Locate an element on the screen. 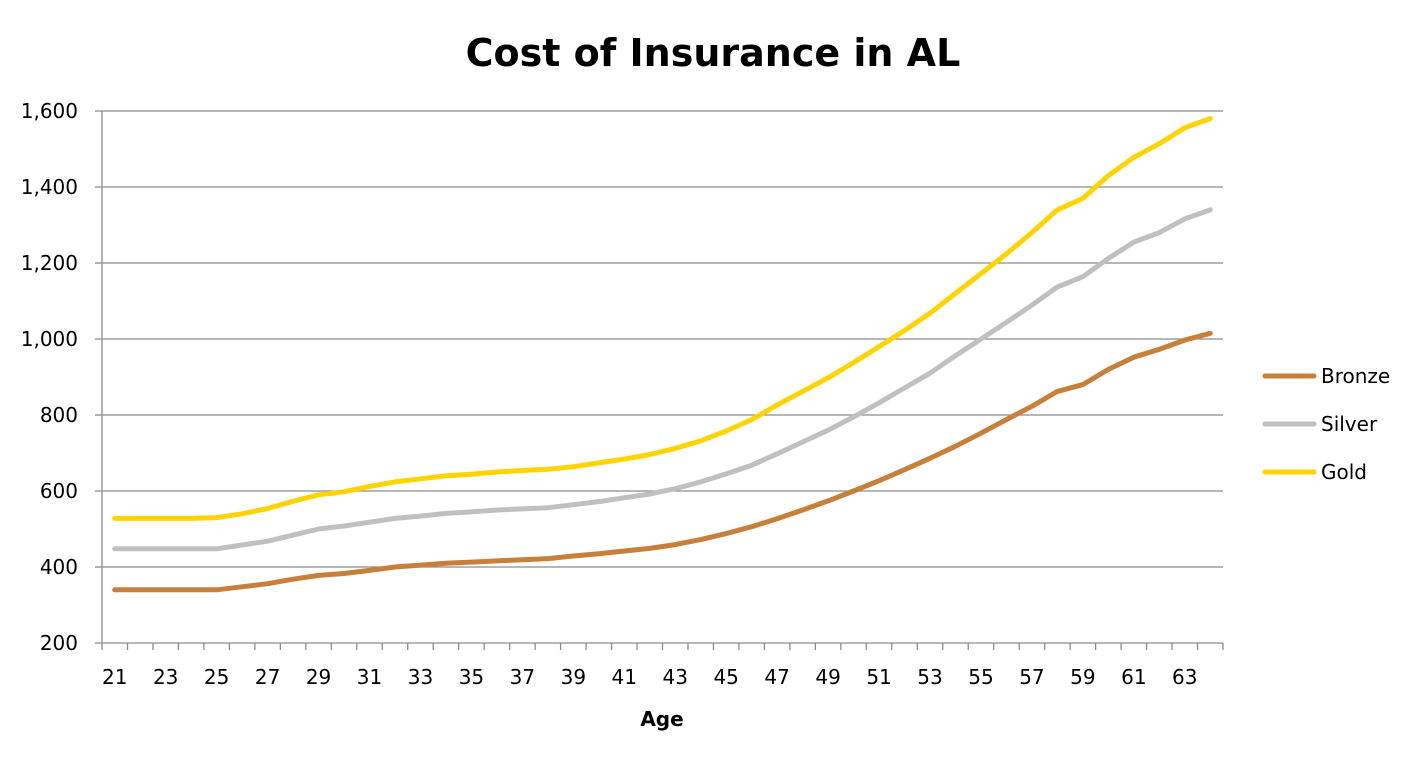 This screenshot has height=766, width=1424. x-tick-label: 49 is located at coordinates (827, 677).